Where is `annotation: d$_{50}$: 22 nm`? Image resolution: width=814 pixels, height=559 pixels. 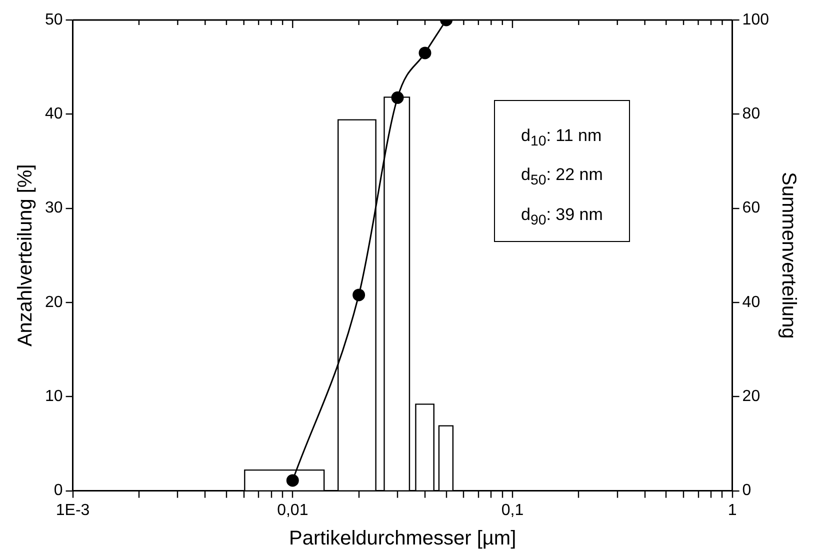
annotation: d$_{50}$: 22 nm is located at coordinates (562, 177).